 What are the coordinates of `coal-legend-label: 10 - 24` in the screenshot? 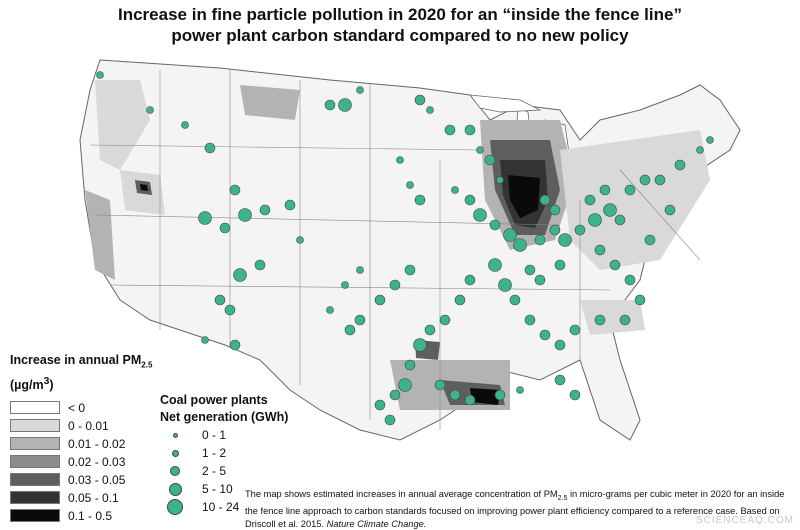 It's located at (221, 507).